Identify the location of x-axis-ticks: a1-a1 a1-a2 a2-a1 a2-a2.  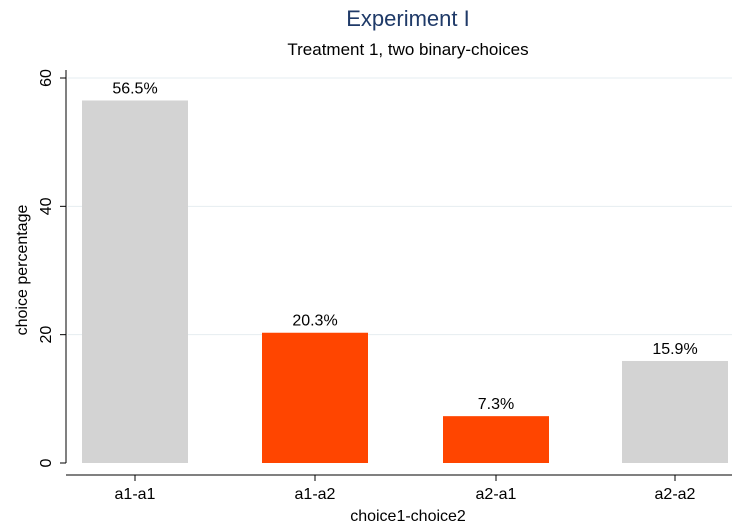
(405, 489).